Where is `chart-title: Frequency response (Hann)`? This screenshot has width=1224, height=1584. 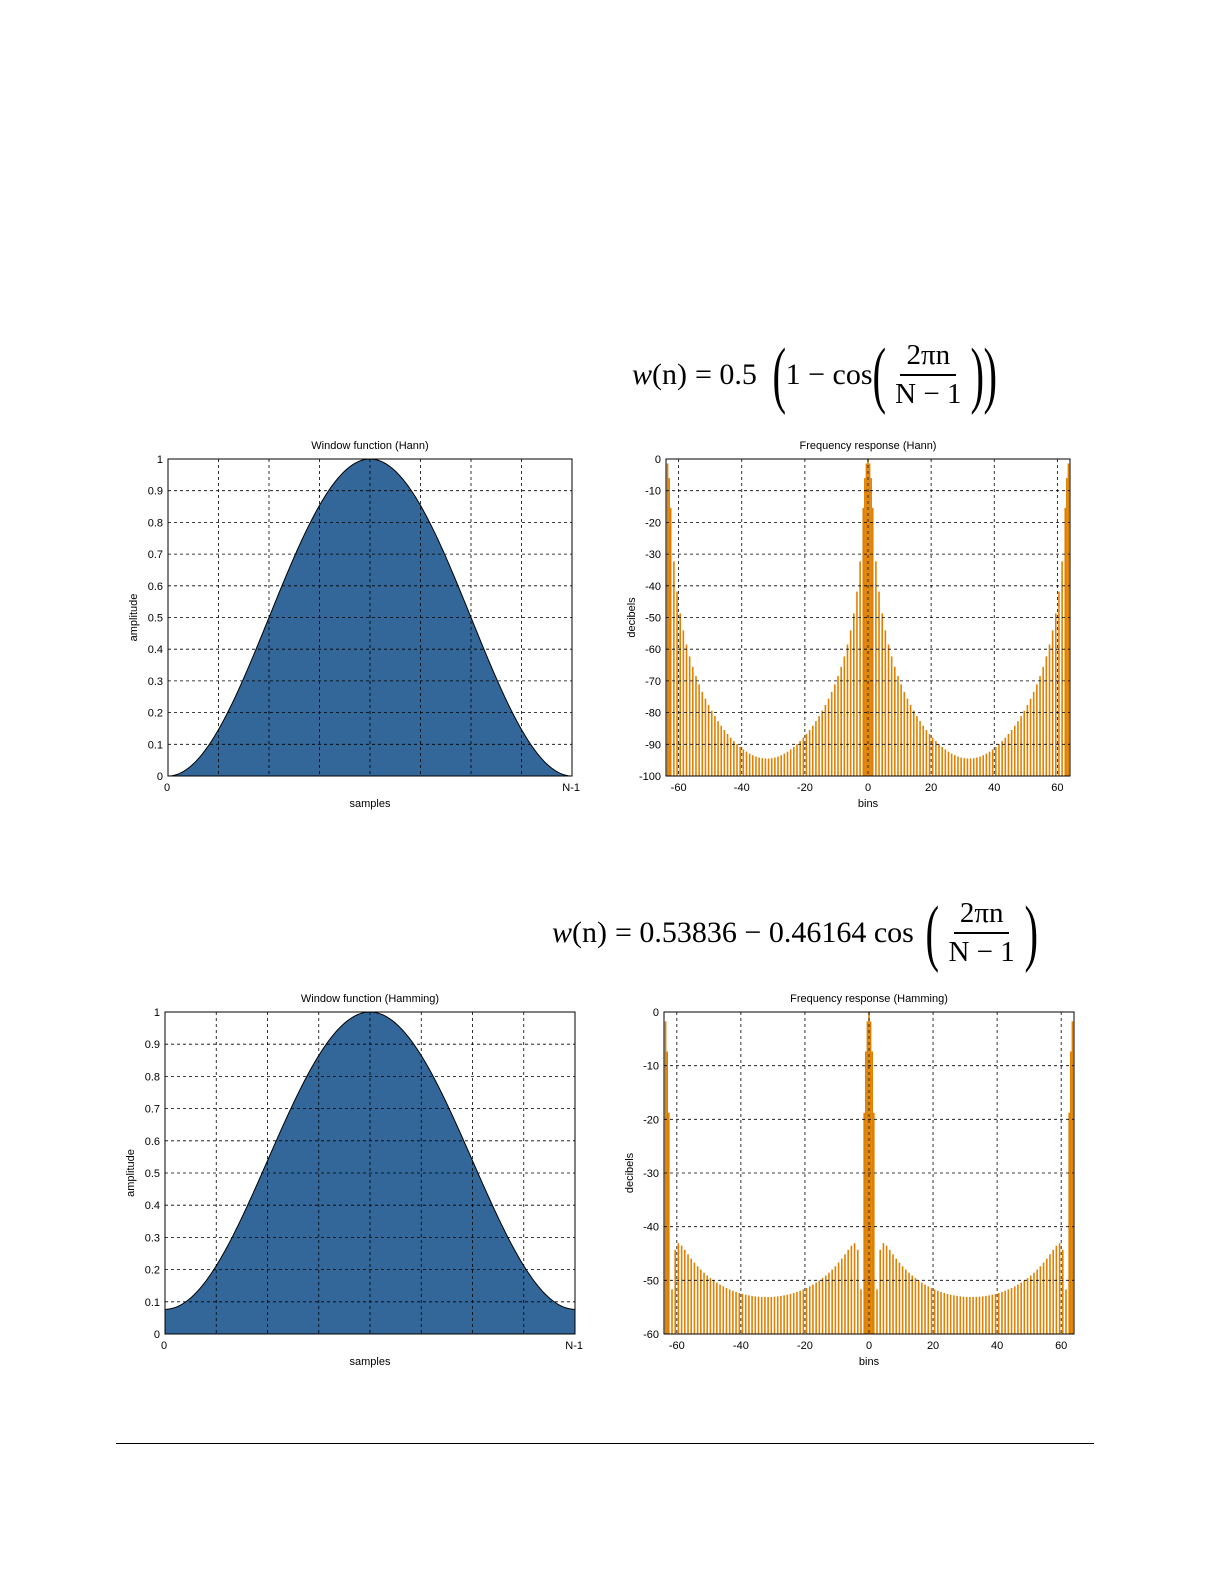
chart-title: Frequency response (Hann) is located at coordinates (868, 446).